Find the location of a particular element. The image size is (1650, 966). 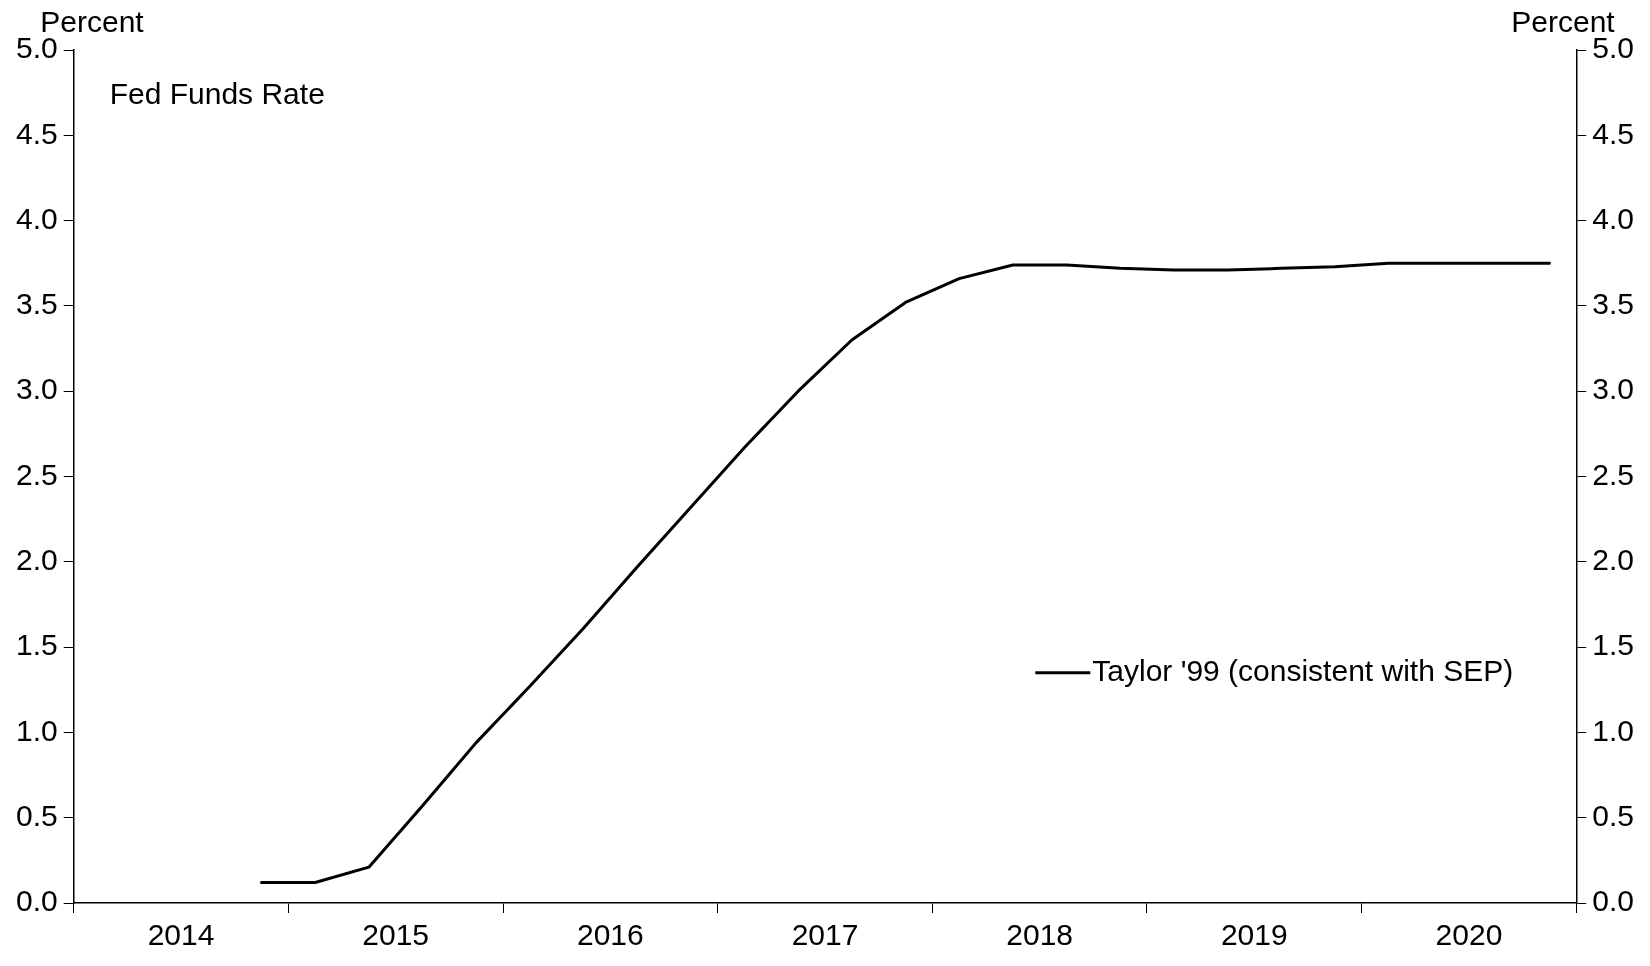

y2-tick-label: 1.5 is located at coordinates (1613, 645).